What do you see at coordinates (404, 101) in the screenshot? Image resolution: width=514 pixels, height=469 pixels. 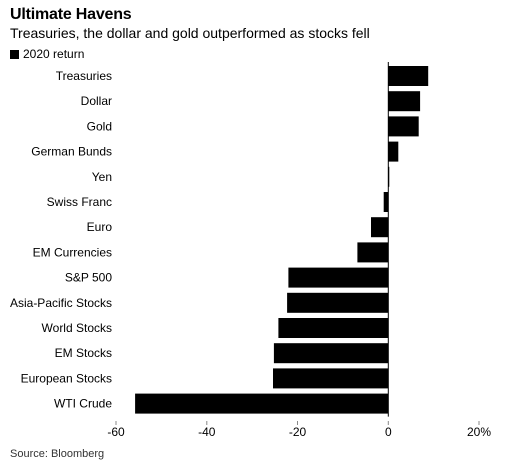 I see `bar-dollar` at bounding box center [404, 101].